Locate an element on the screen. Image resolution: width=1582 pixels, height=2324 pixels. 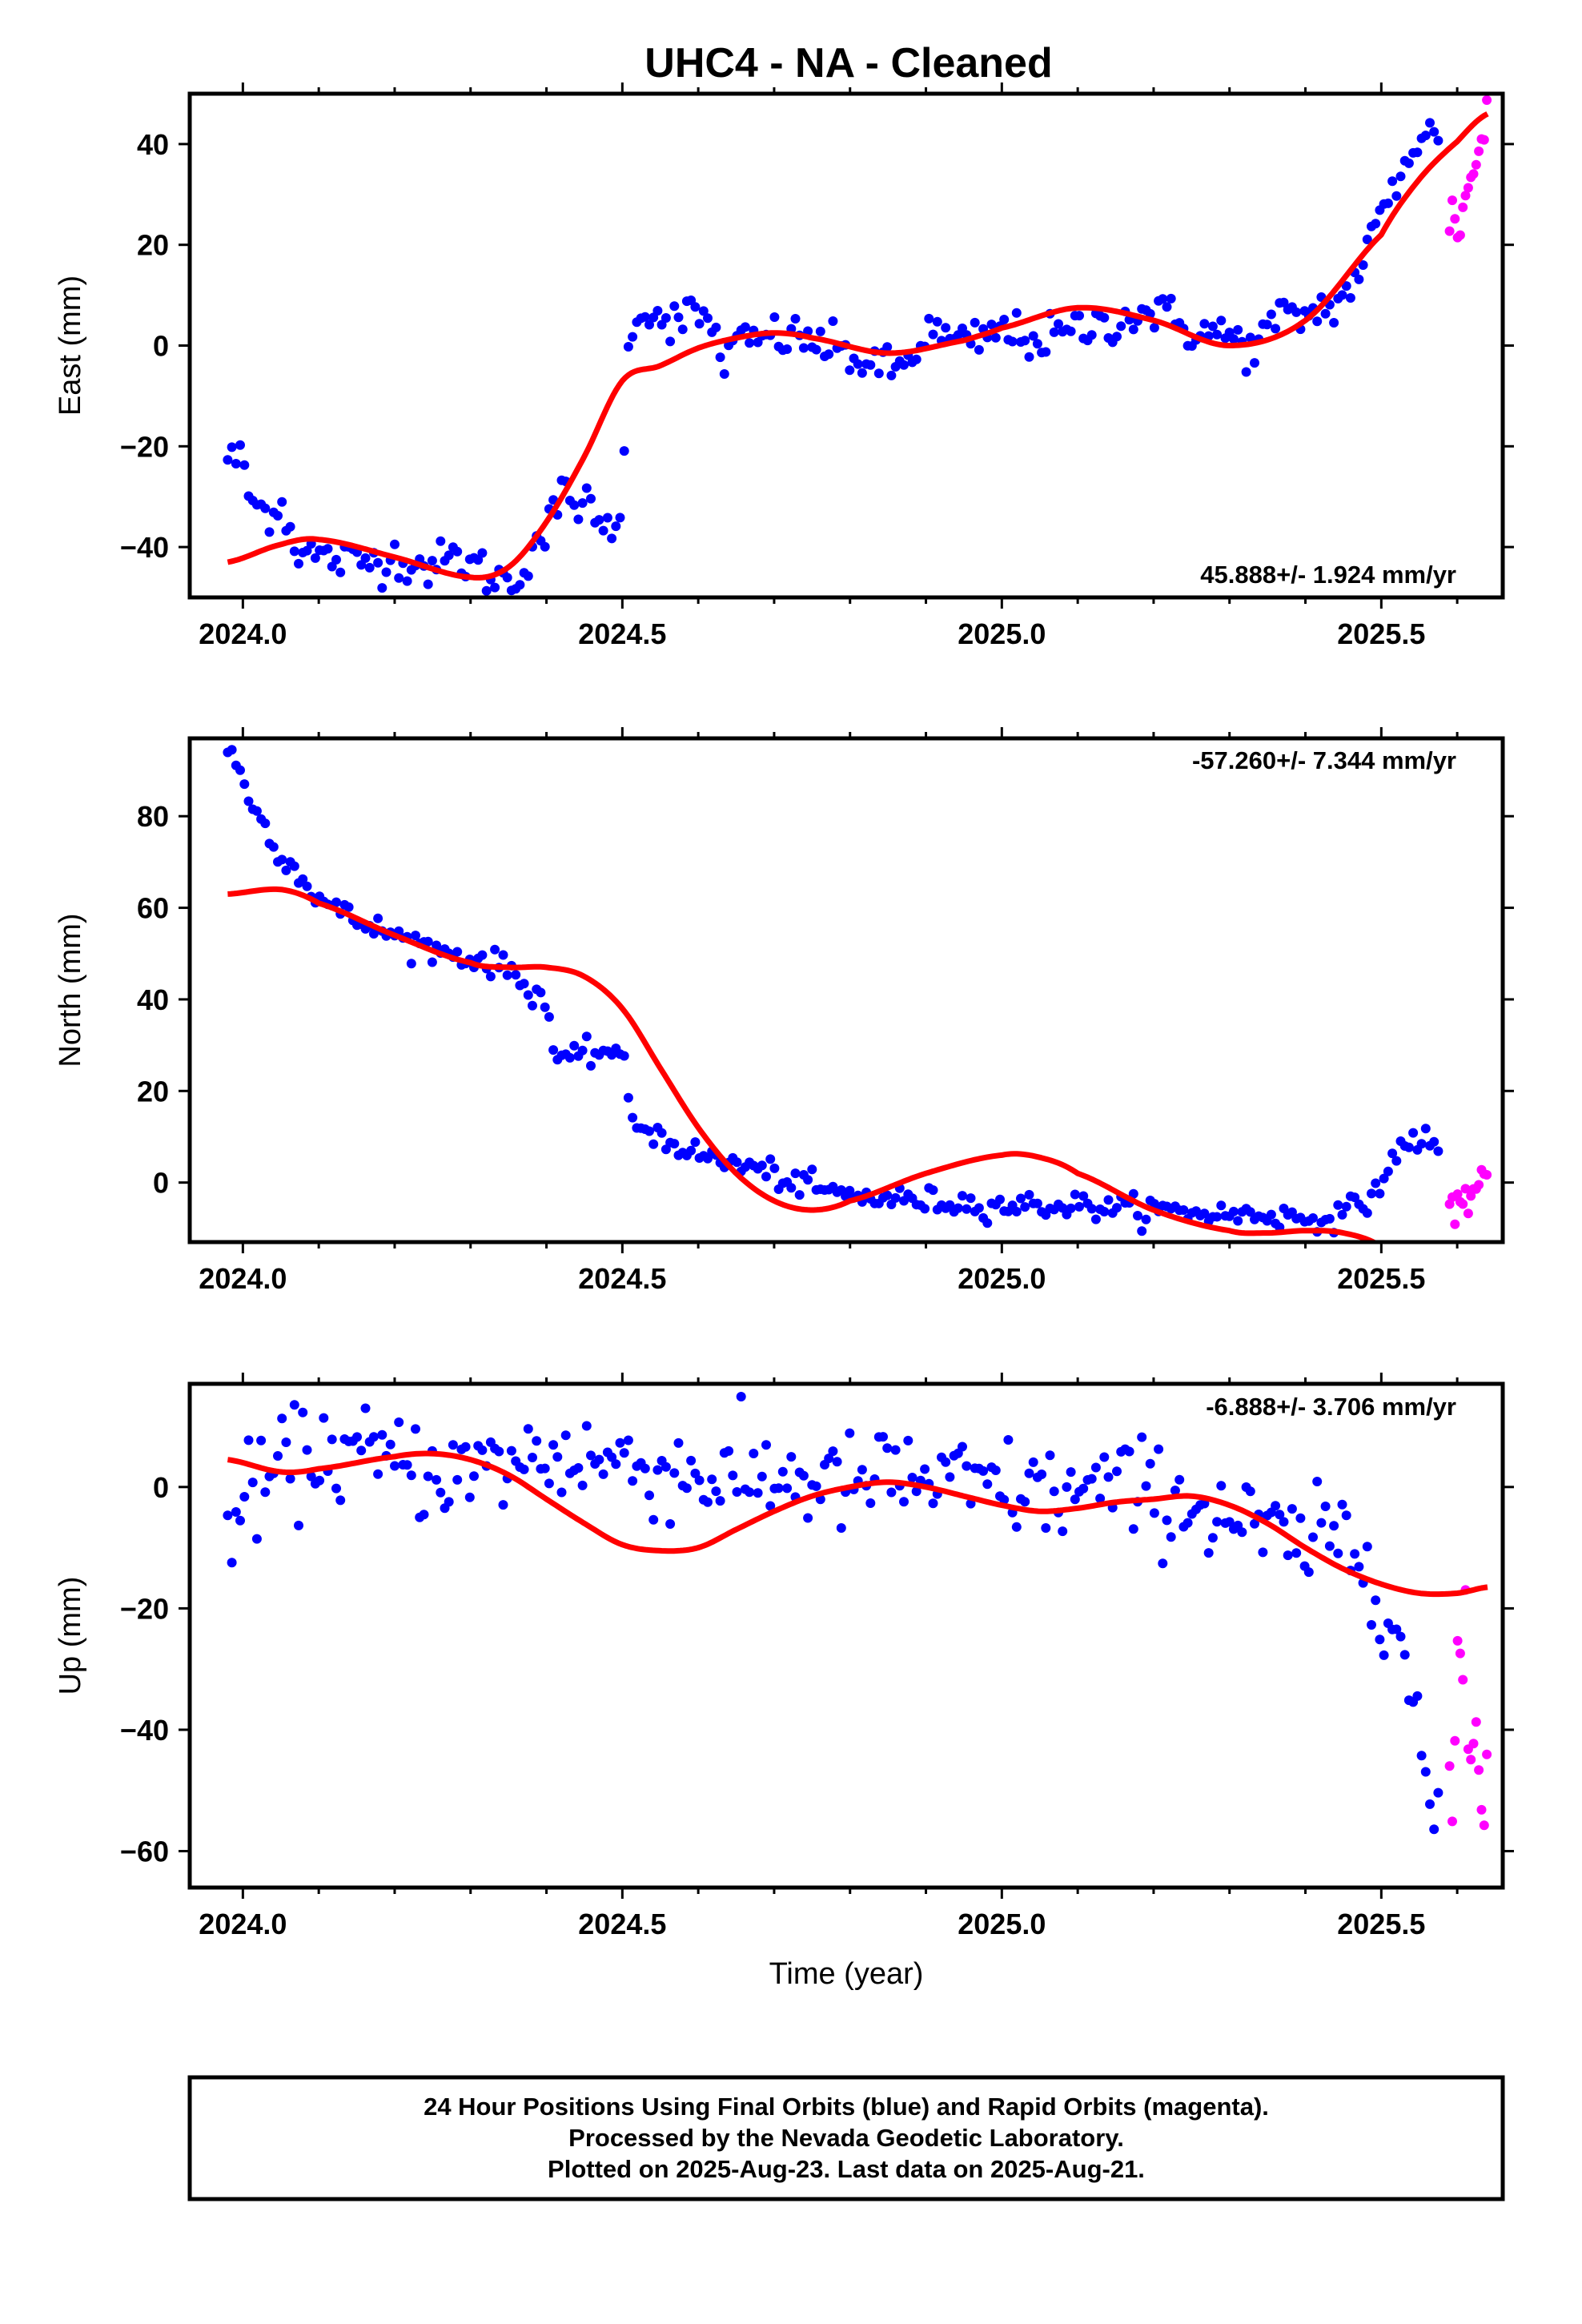
up-y-axis-label: Up (mm) is located at coordinates (70, 1636).